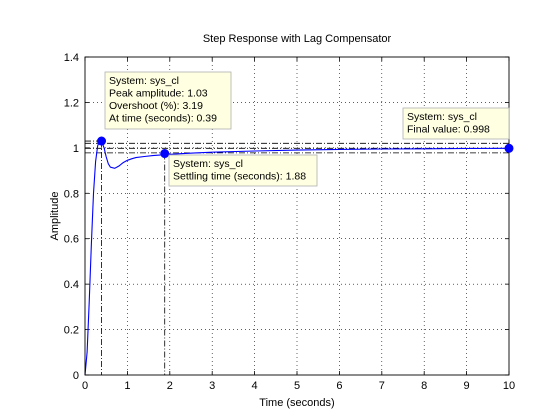 This screenshot has width=560, height=420. What do you see at coordinates (85, 386) in the screenshot?
I see `x-tick-label: 0` at bounding box center [85, 386].